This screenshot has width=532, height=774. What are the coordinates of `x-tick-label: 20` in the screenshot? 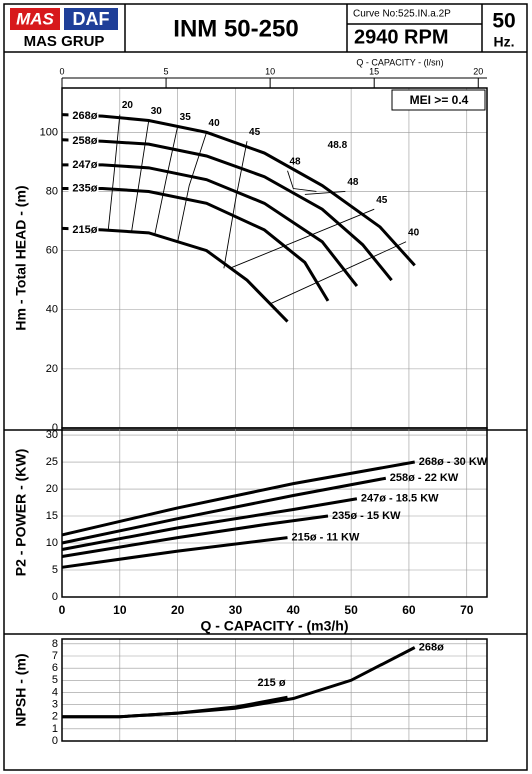 It's located at (178, 610).